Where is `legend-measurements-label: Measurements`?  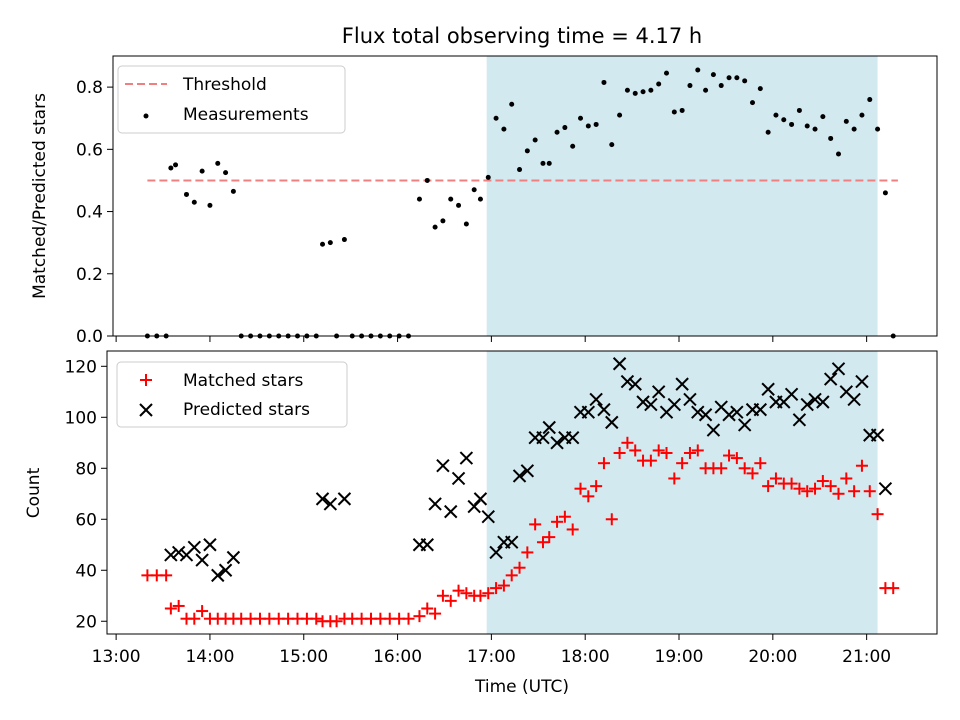
legend-measurements-label: Measurements is located at coordinates (246, 115).